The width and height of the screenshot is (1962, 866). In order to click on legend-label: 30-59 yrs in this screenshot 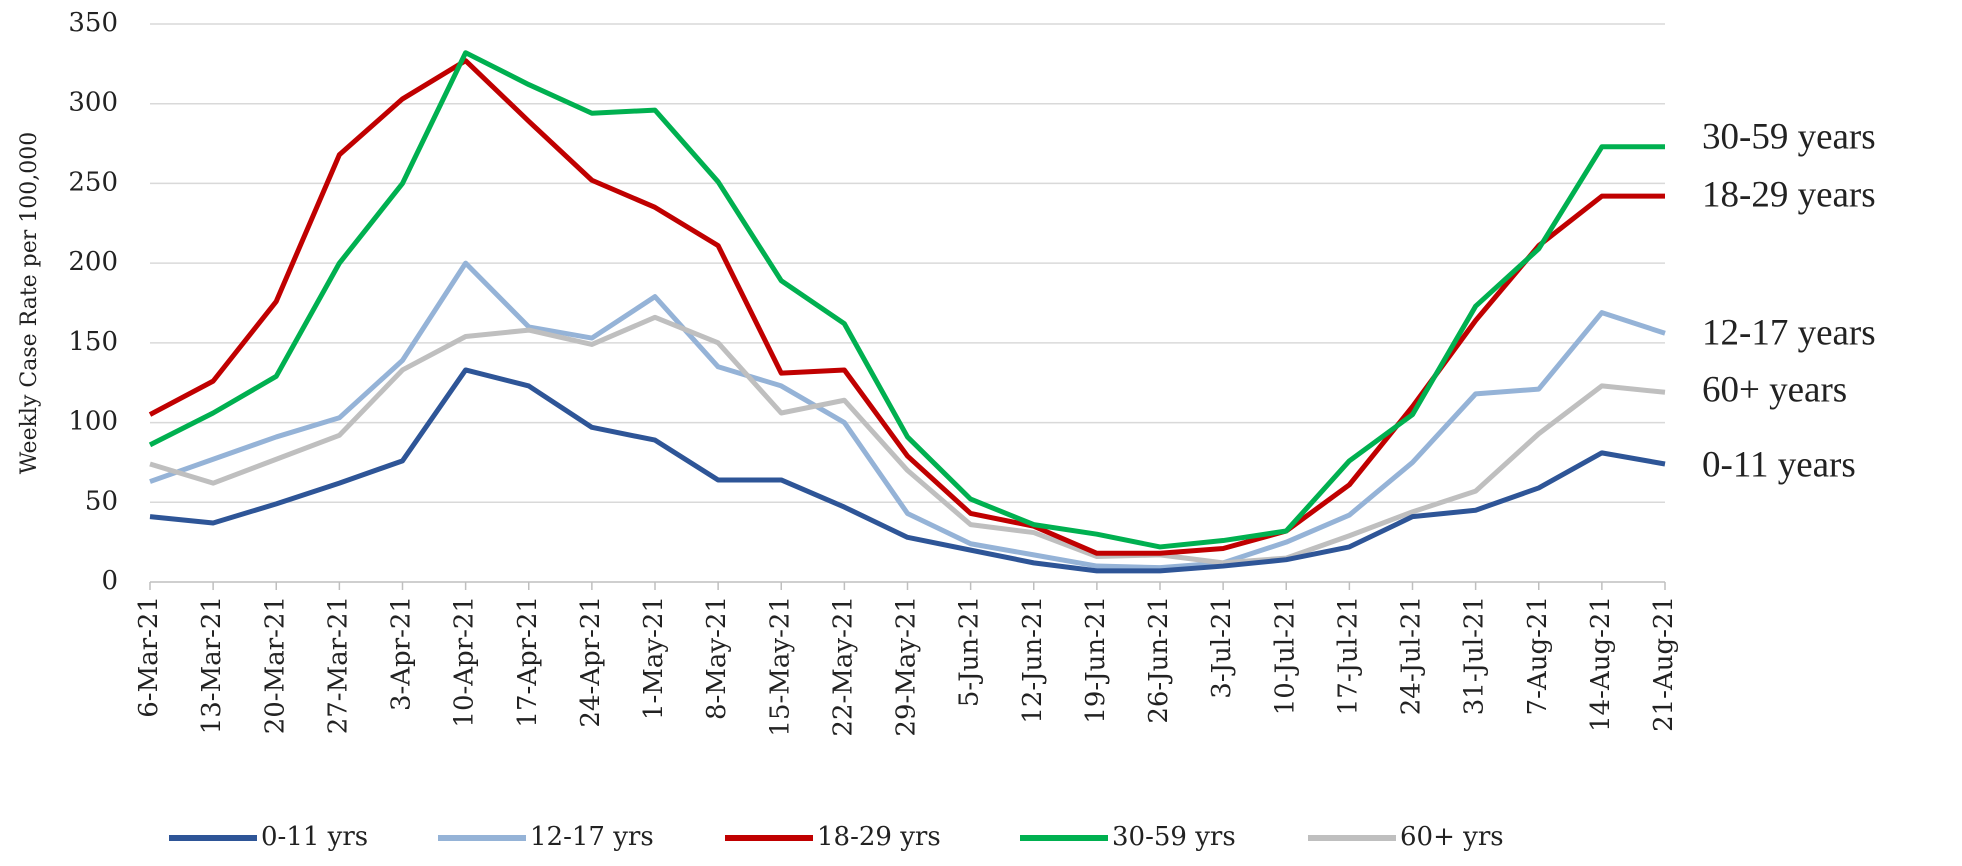, I will do `click(1174, 837)`.